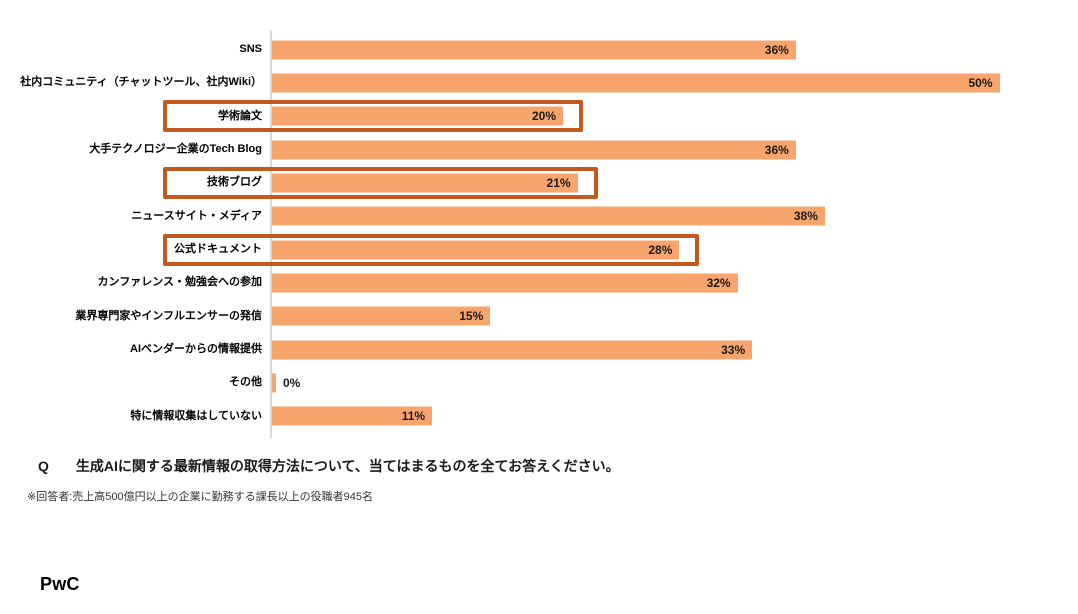  I want to click on question-prefix: Q, so click(43, 466).